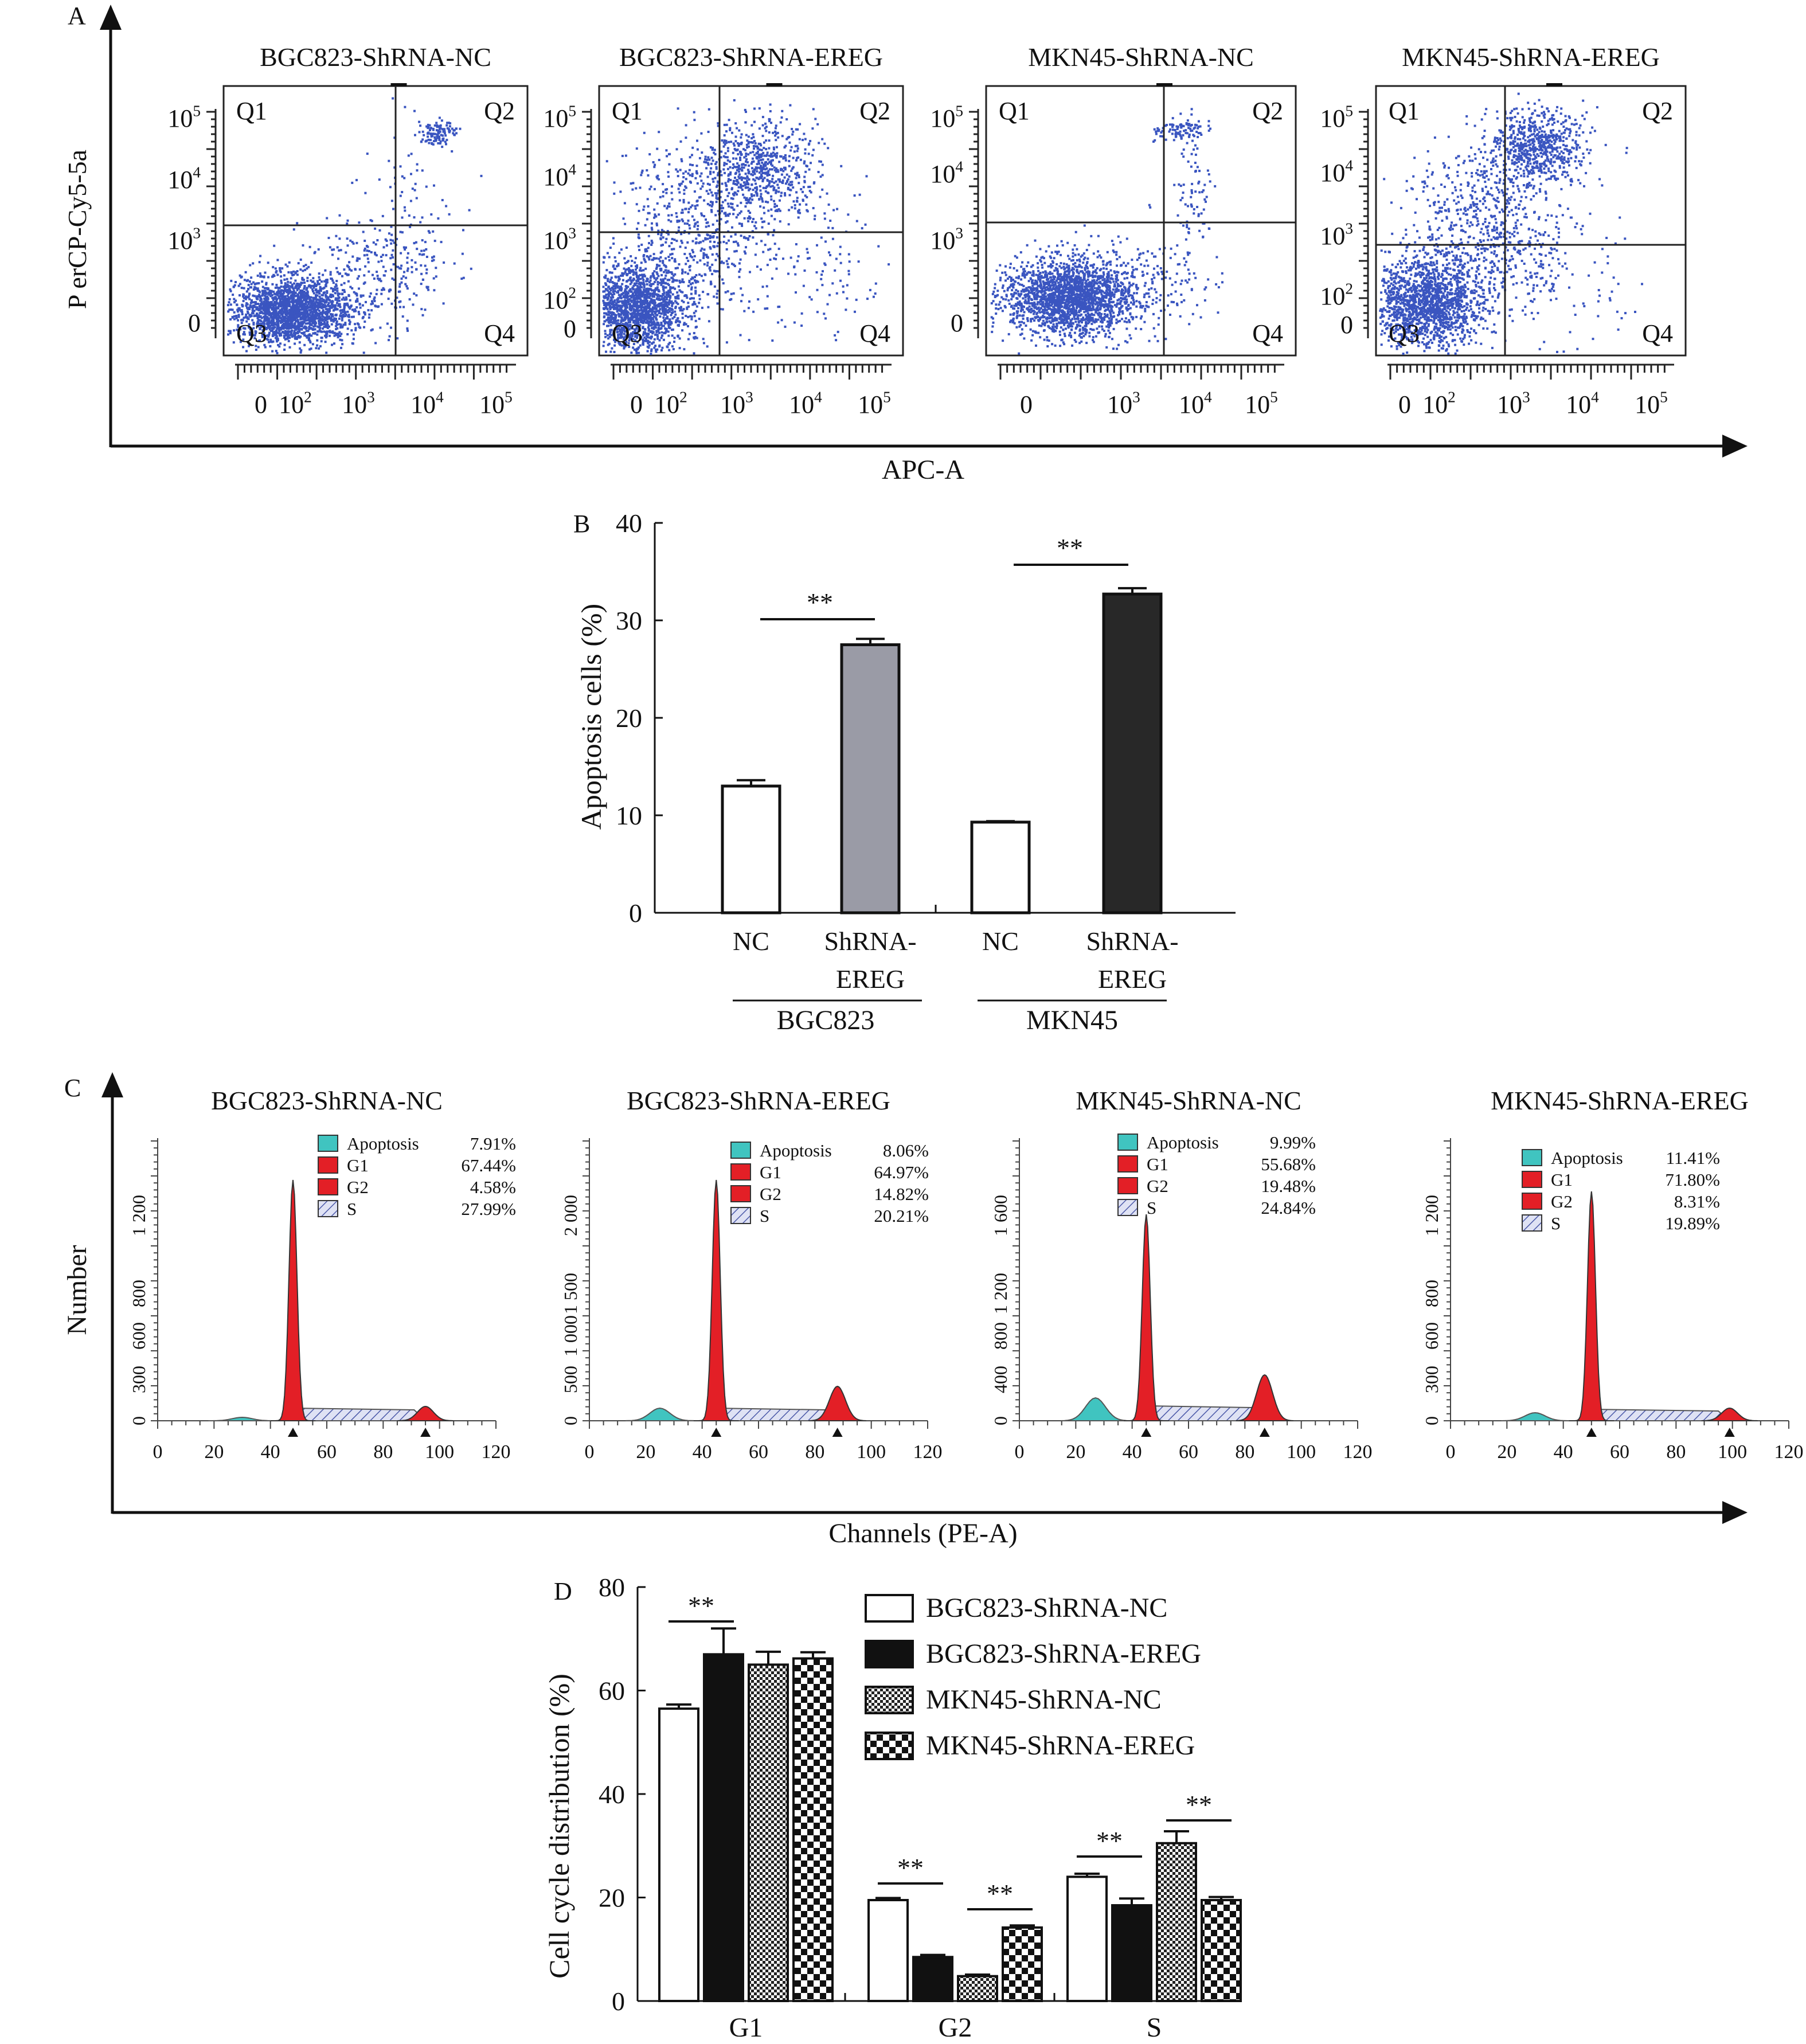  I want to click on histogram-title-3: MKN45-ShRNA-NC, so click(1188, 1100).